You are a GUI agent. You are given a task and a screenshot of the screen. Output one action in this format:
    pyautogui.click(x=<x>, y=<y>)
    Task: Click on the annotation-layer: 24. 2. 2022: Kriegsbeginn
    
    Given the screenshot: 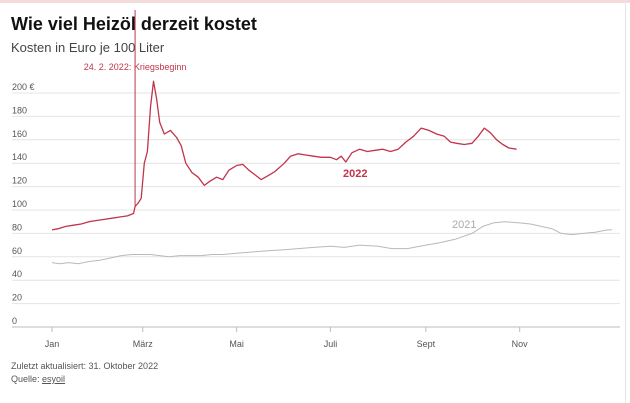 What is the action you would take?
    pyautogui.click(x=135, y=108)
    